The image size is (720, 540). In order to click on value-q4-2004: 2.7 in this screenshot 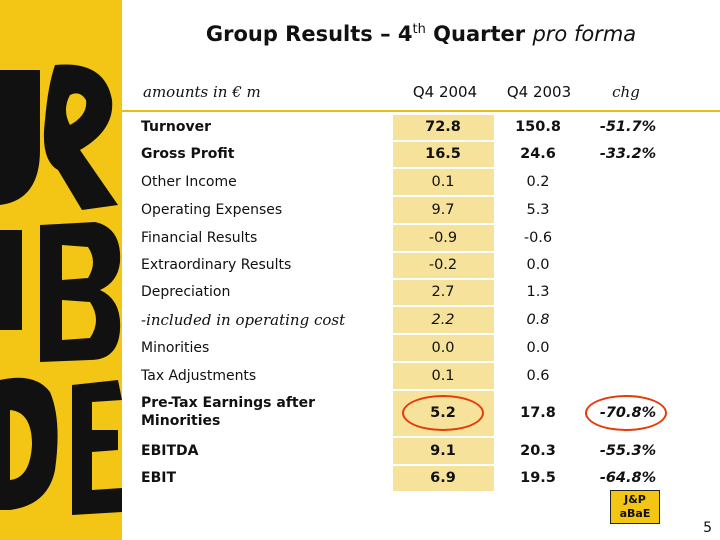, I will do `click(443, 292)`.